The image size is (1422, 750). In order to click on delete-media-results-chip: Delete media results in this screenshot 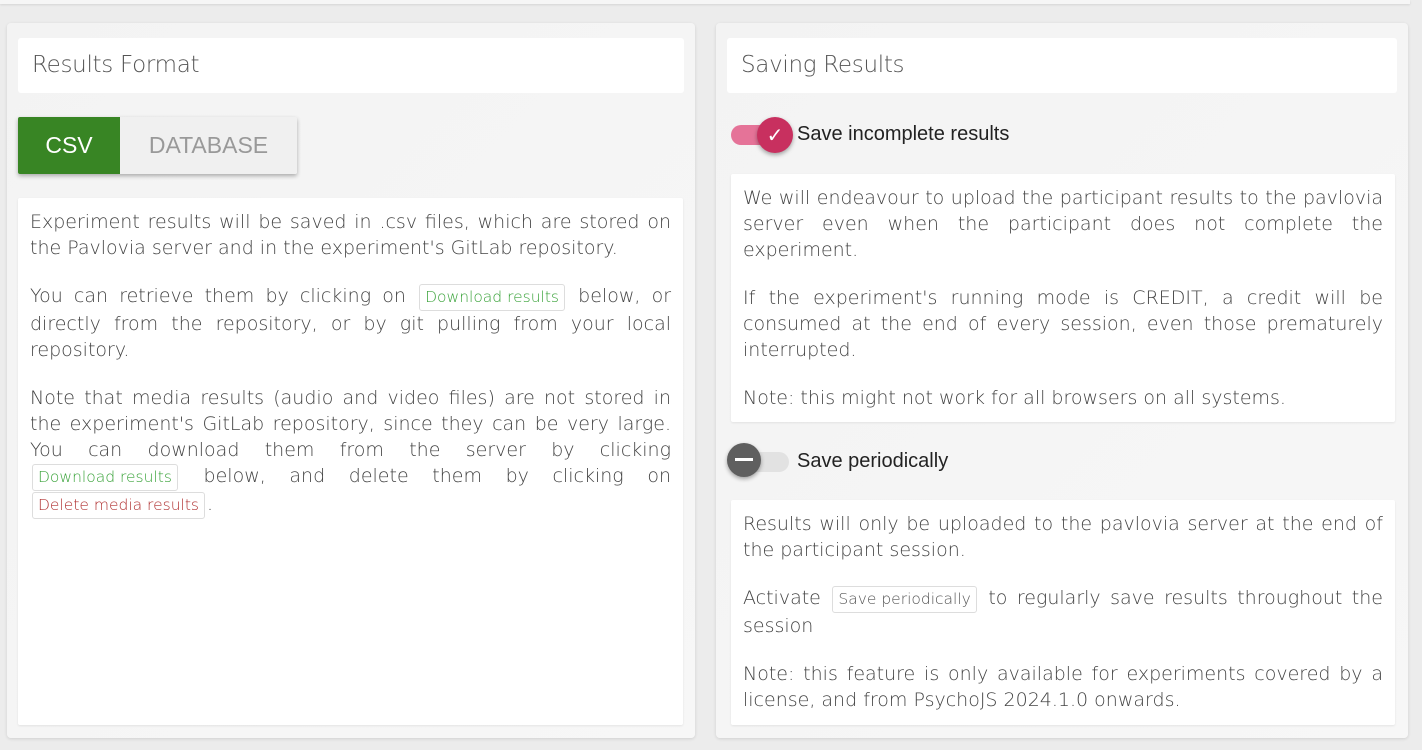, I will do `click(118, 505)`.